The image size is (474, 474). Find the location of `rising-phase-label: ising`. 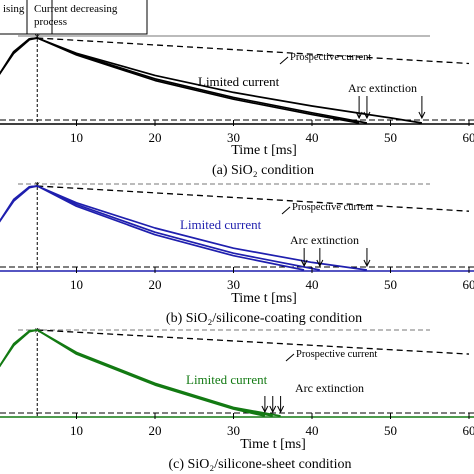

rising-phase-label: ising is located at coordinates (14, 9).